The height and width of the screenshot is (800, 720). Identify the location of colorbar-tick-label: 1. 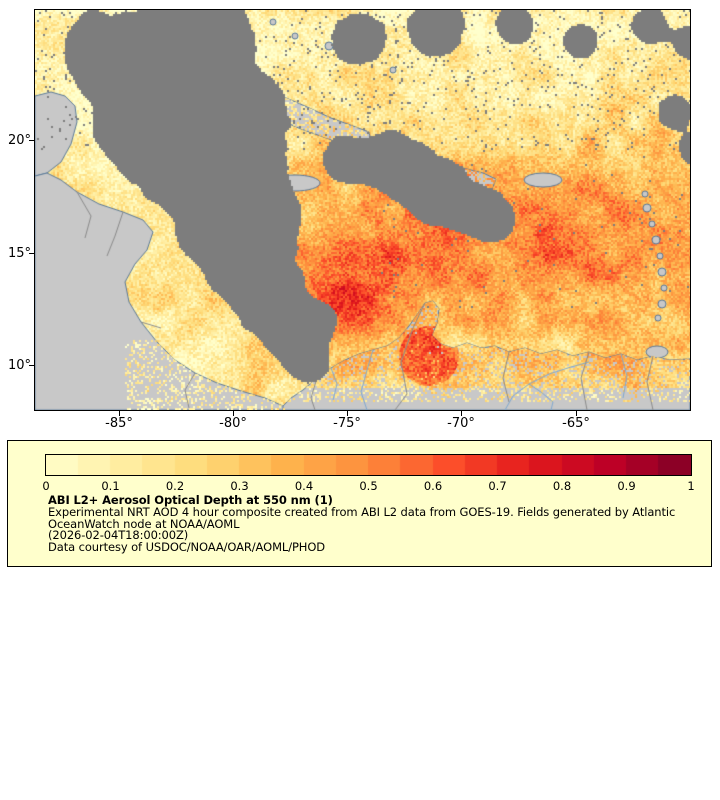
(691, 486).